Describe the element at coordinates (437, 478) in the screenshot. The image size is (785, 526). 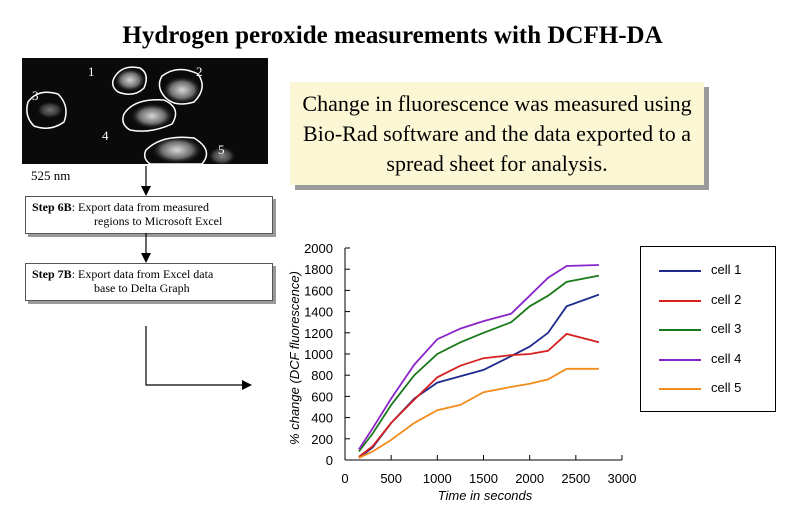
I see `x-tick-label: 1000` at that location.